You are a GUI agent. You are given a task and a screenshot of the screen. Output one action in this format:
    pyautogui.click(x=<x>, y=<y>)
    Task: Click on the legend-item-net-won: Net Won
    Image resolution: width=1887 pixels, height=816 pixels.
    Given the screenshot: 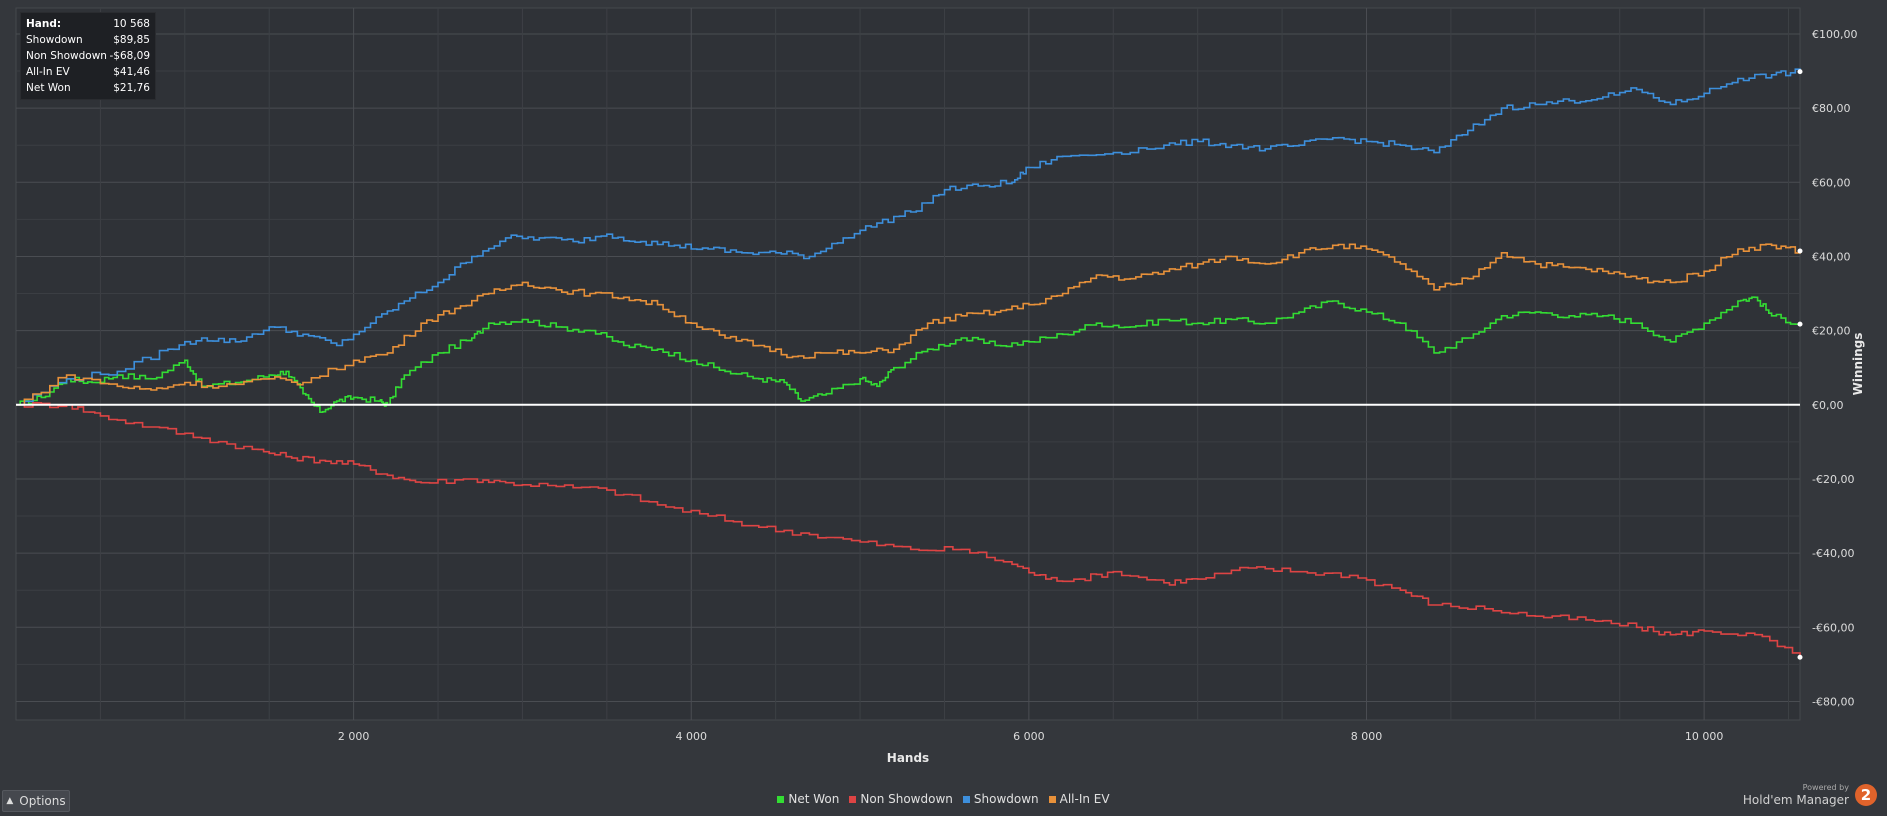 What is the action you would take?
    pyautogui.click(x=808, y=799)
    